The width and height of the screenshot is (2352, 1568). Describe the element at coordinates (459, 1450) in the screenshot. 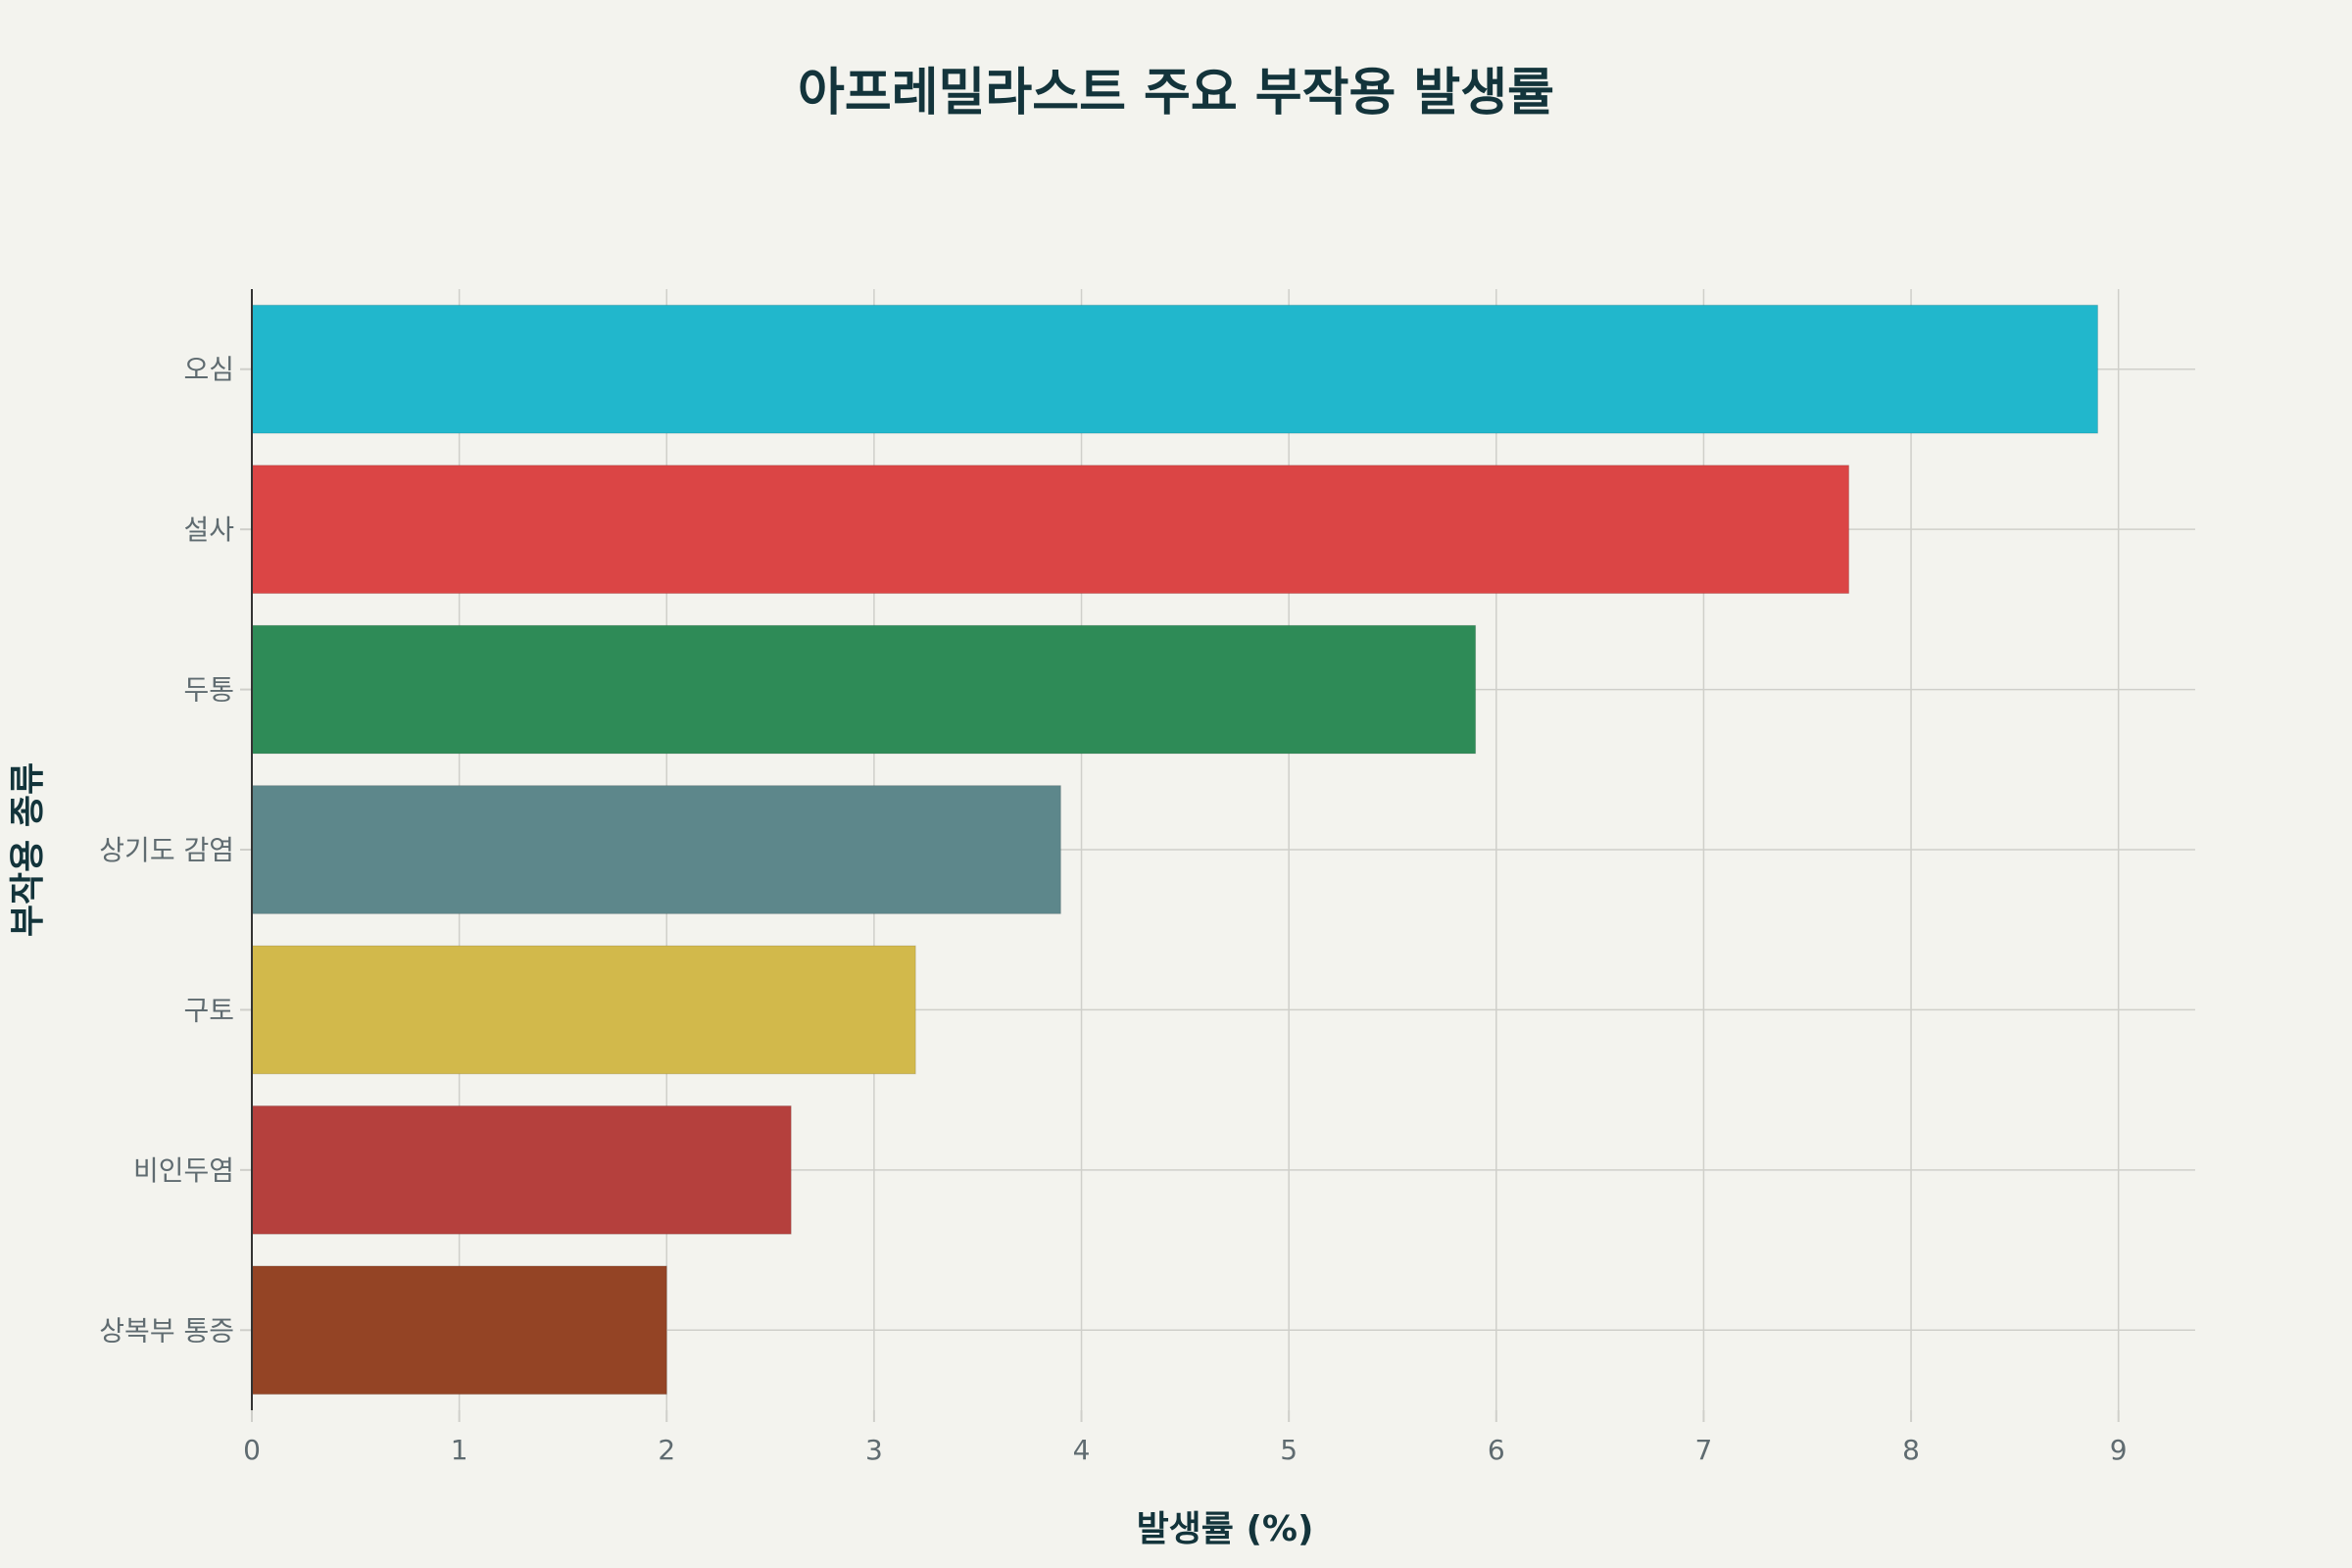

I see `x-tick-label: 1` at that location.